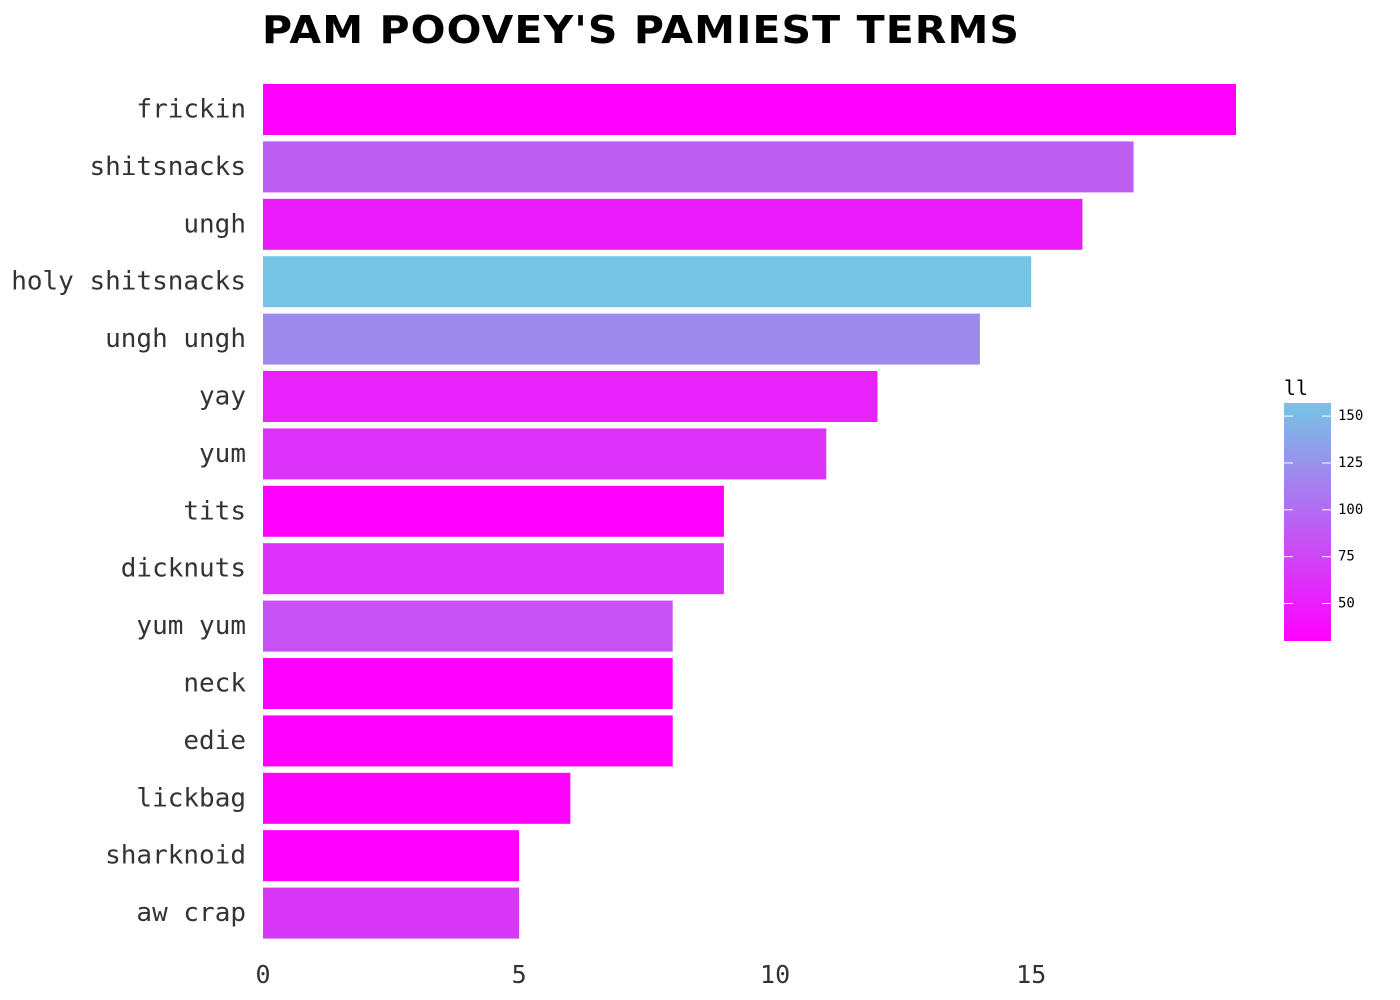 This screenshot has height=1000, width=1400. I want to click on category-label-aw-crap: aw crap, so click(191, 913).